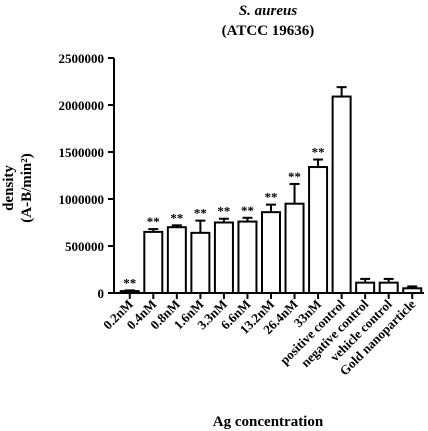 This screenshot has width=428, height=431. Describe the element at coordinates (82, 58) in the screenshot. I see `y-tick-label: 2500000` at that location.